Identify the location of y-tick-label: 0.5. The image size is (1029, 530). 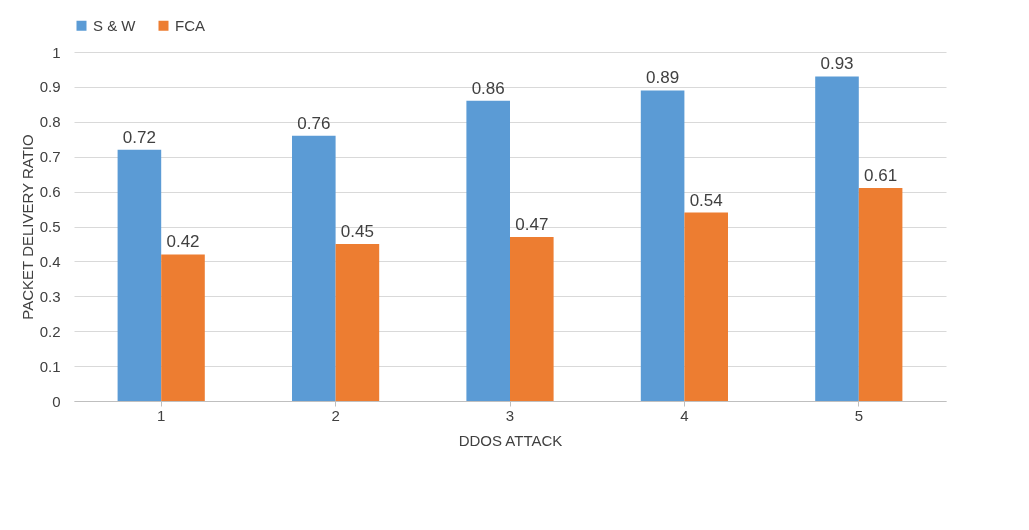
(50, 226).